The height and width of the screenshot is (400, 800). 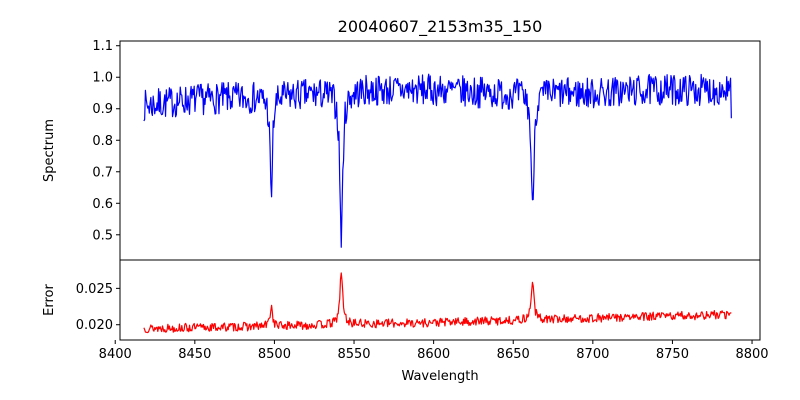 What do you see at coordinates (353, 354) in the screenshot?
I see `x-tick-label: 8550` at bounding box center [353, 354].